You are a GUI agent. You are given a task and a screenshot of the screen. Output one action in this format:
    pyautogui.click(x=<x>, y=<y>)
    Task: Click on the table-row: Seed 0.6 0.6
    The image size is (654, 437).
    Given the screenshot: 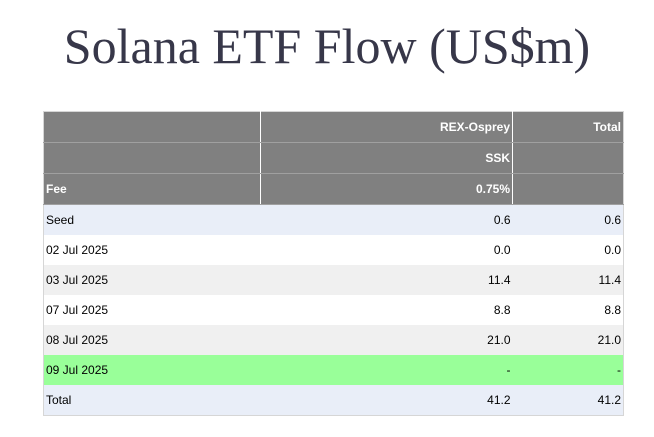 What is the action you would take?
    pyautogui.click(x=333, y=219)
    